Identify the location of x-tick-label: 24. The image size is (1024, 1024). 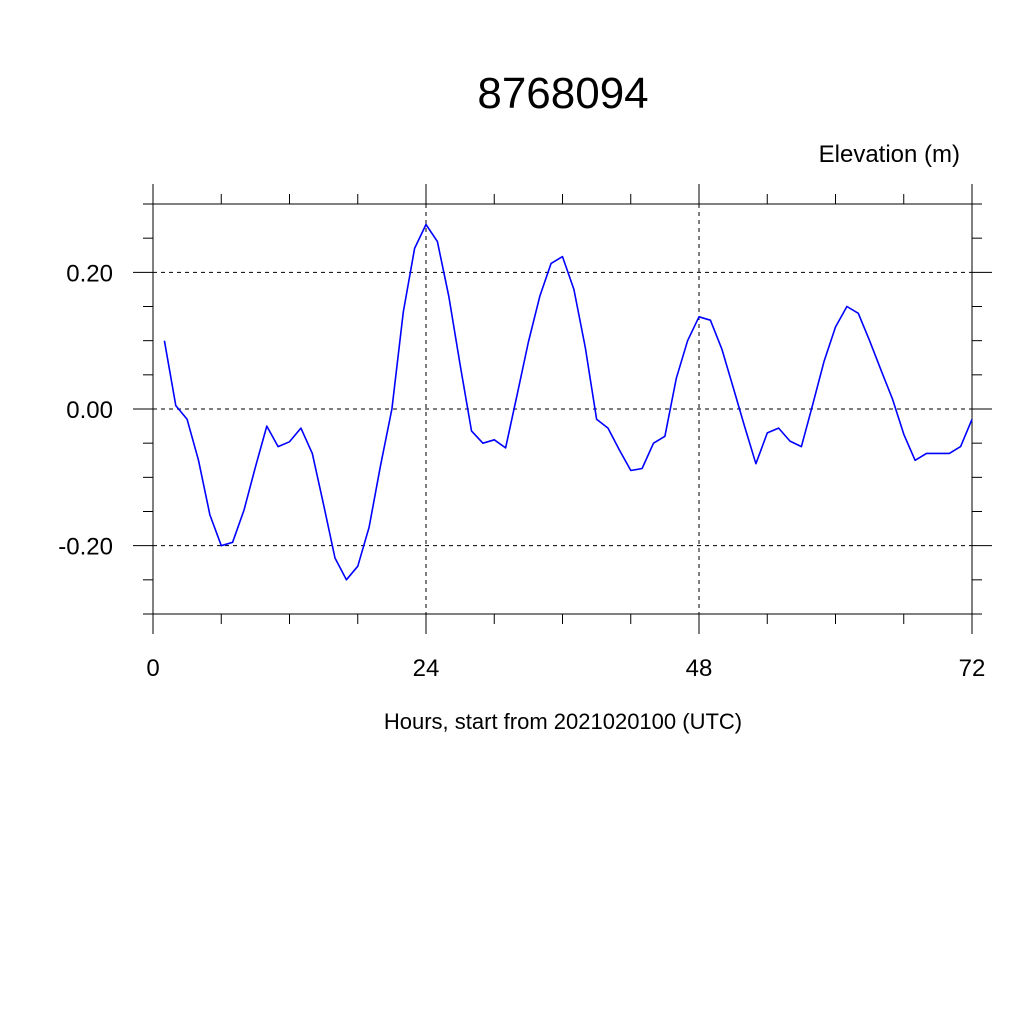
(426, 668).